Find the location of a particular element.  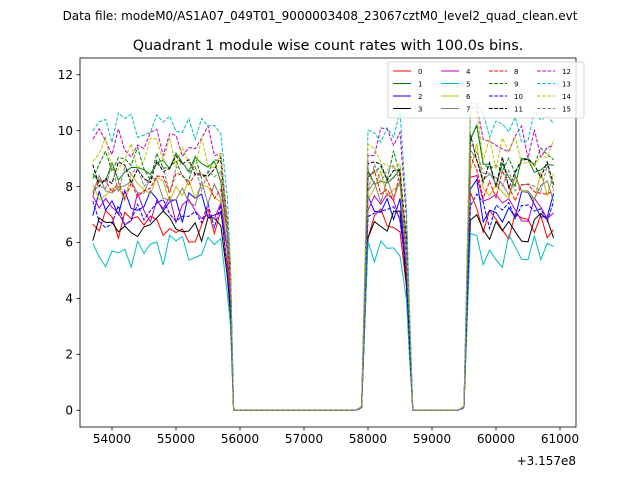

y-tick-label: 4 is located at coordinates (69, 299).